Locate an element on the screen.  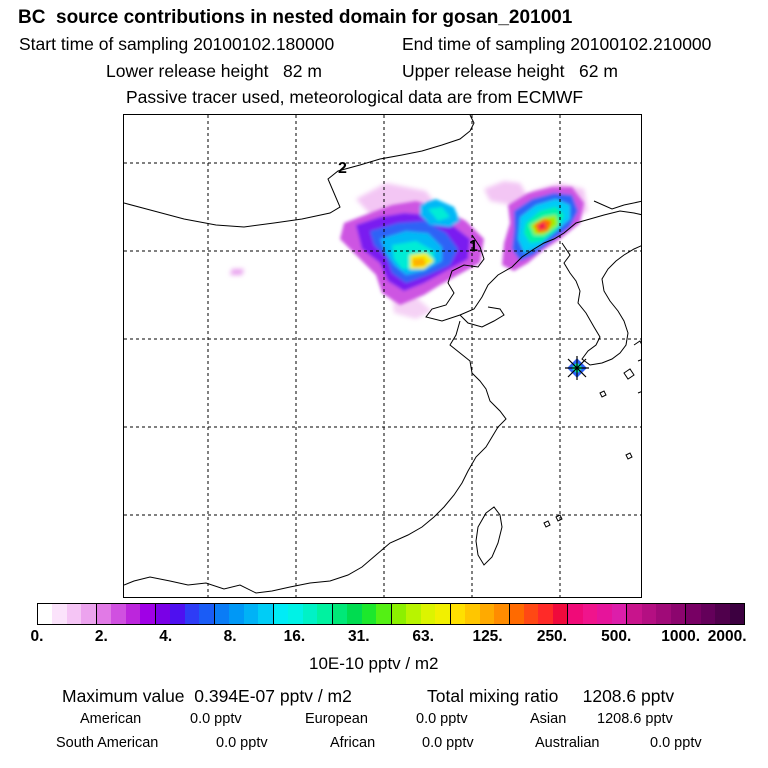
color-scale-bar is located at coordinates (391, 614).